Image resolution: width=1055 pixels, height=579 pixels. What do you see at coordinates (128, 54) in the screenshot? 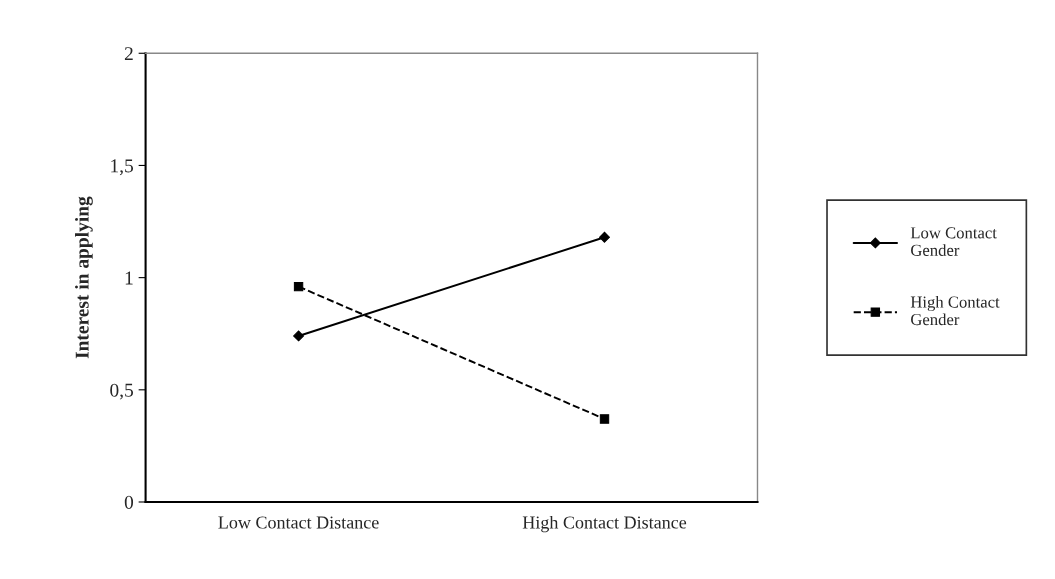
I see `y-tick-label: 2` at bounding box center [128, 54].